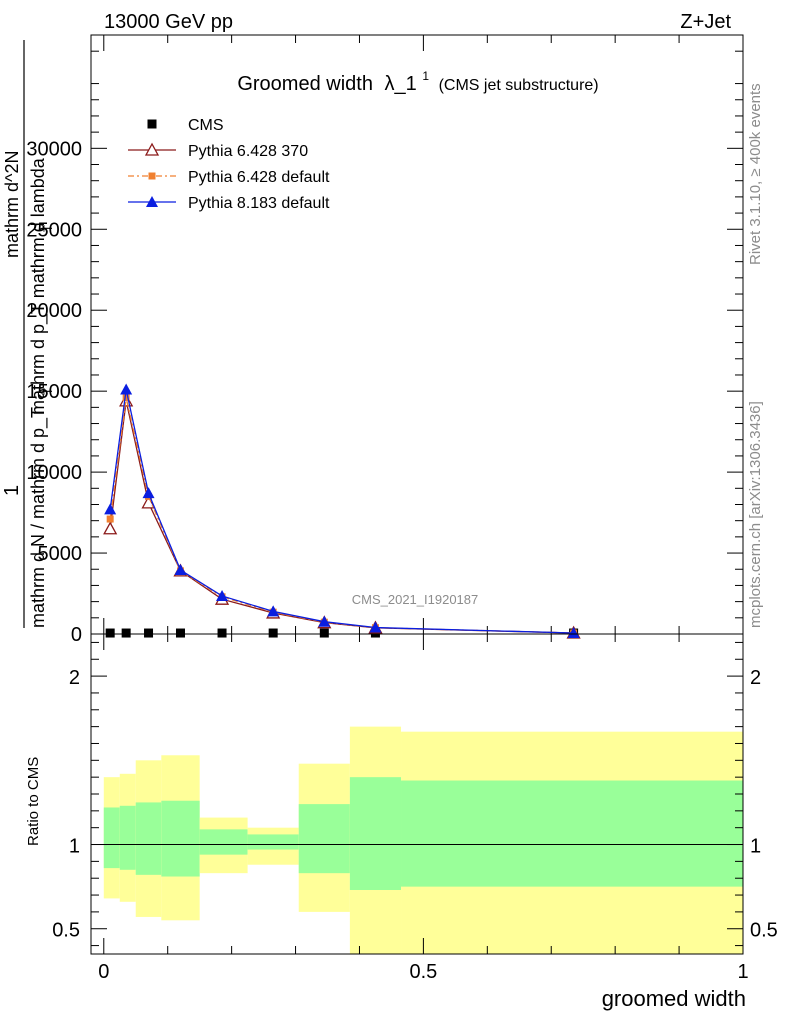 The image size is (786, 1024). Describe the element at coordinates (423, 972) in the screenshot. I see `x-tick-label: 0.5` at that location.